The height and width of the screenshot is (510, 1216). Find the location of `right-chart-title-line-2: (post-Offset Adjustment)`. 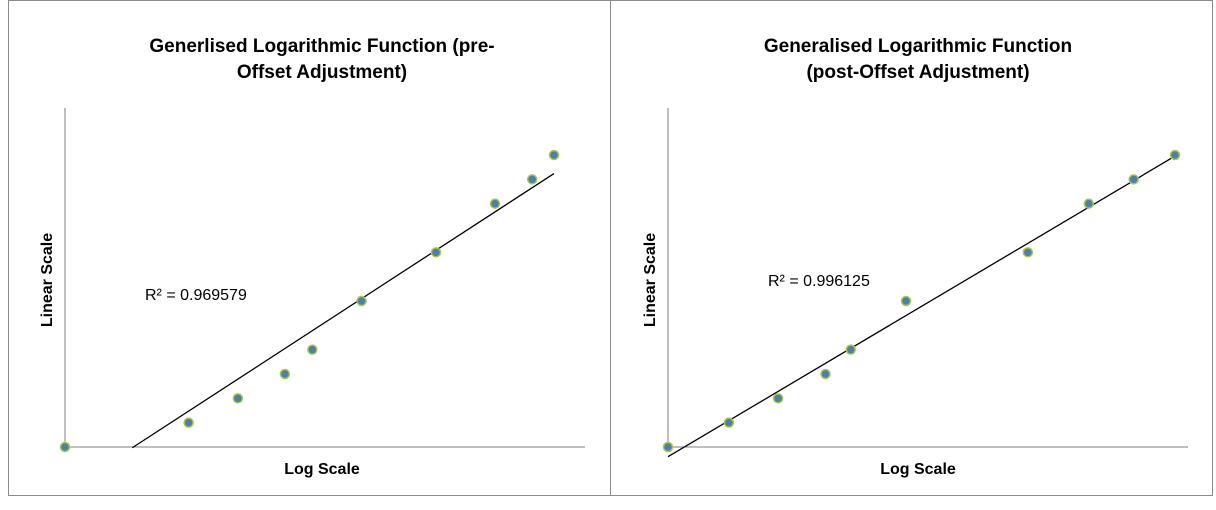

right-chart-title-line-2: (post-Offset Adjustment) is located at coordinates (917, 72).